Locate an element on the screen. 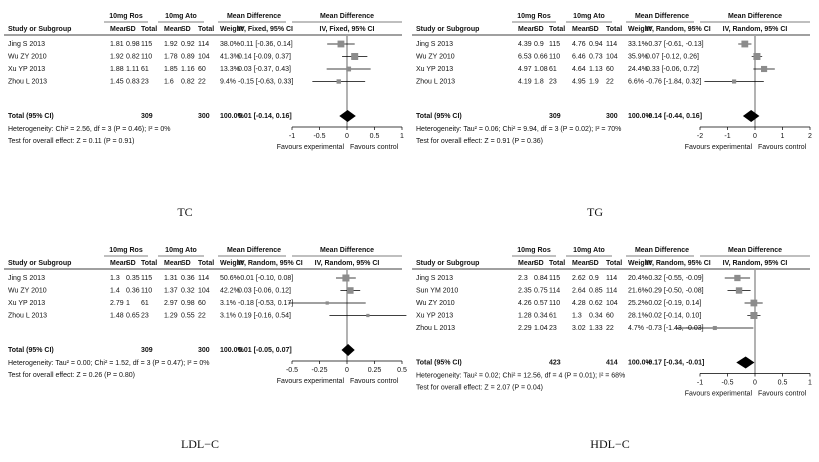 This screenshot has height=462, width=819. table-cell: 1.6 is located at coordinates (169, 81).